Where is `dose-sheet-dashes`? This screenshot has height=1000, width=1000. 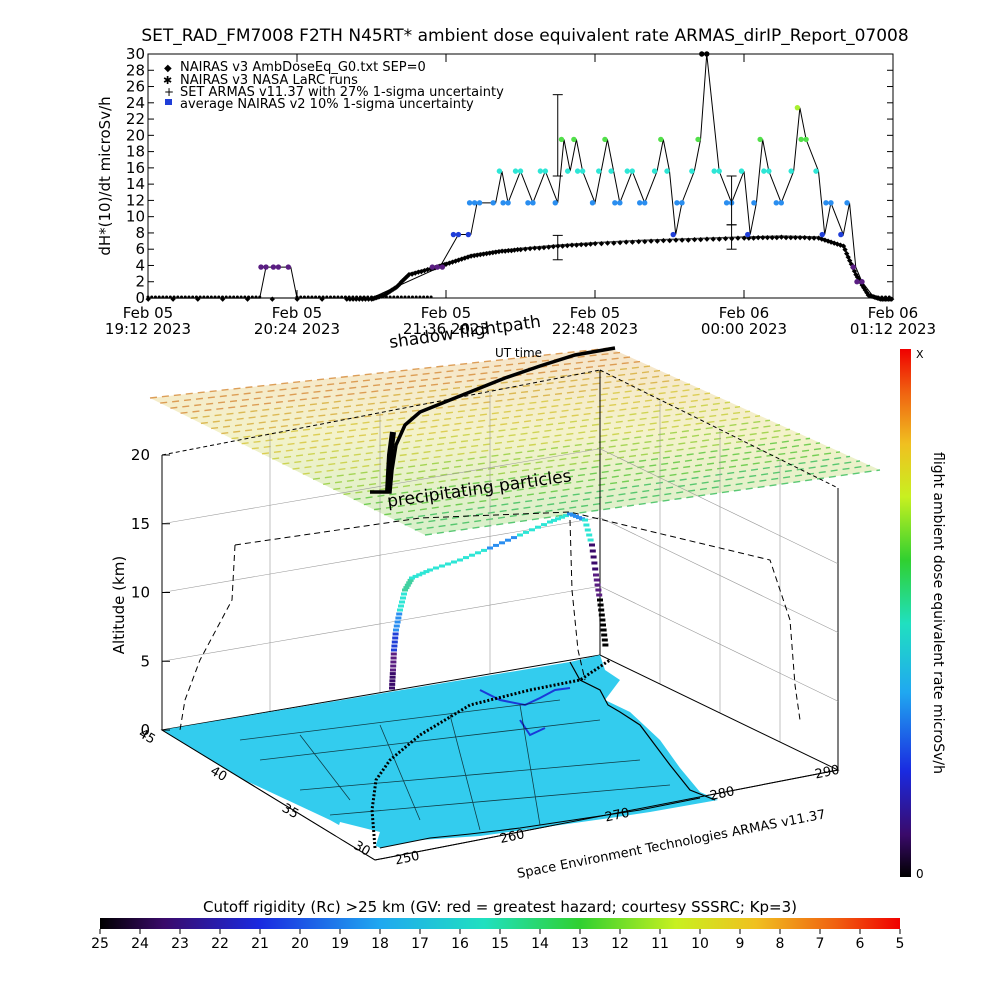 dose-sheet-dashes is located at coordinates (515, 441).